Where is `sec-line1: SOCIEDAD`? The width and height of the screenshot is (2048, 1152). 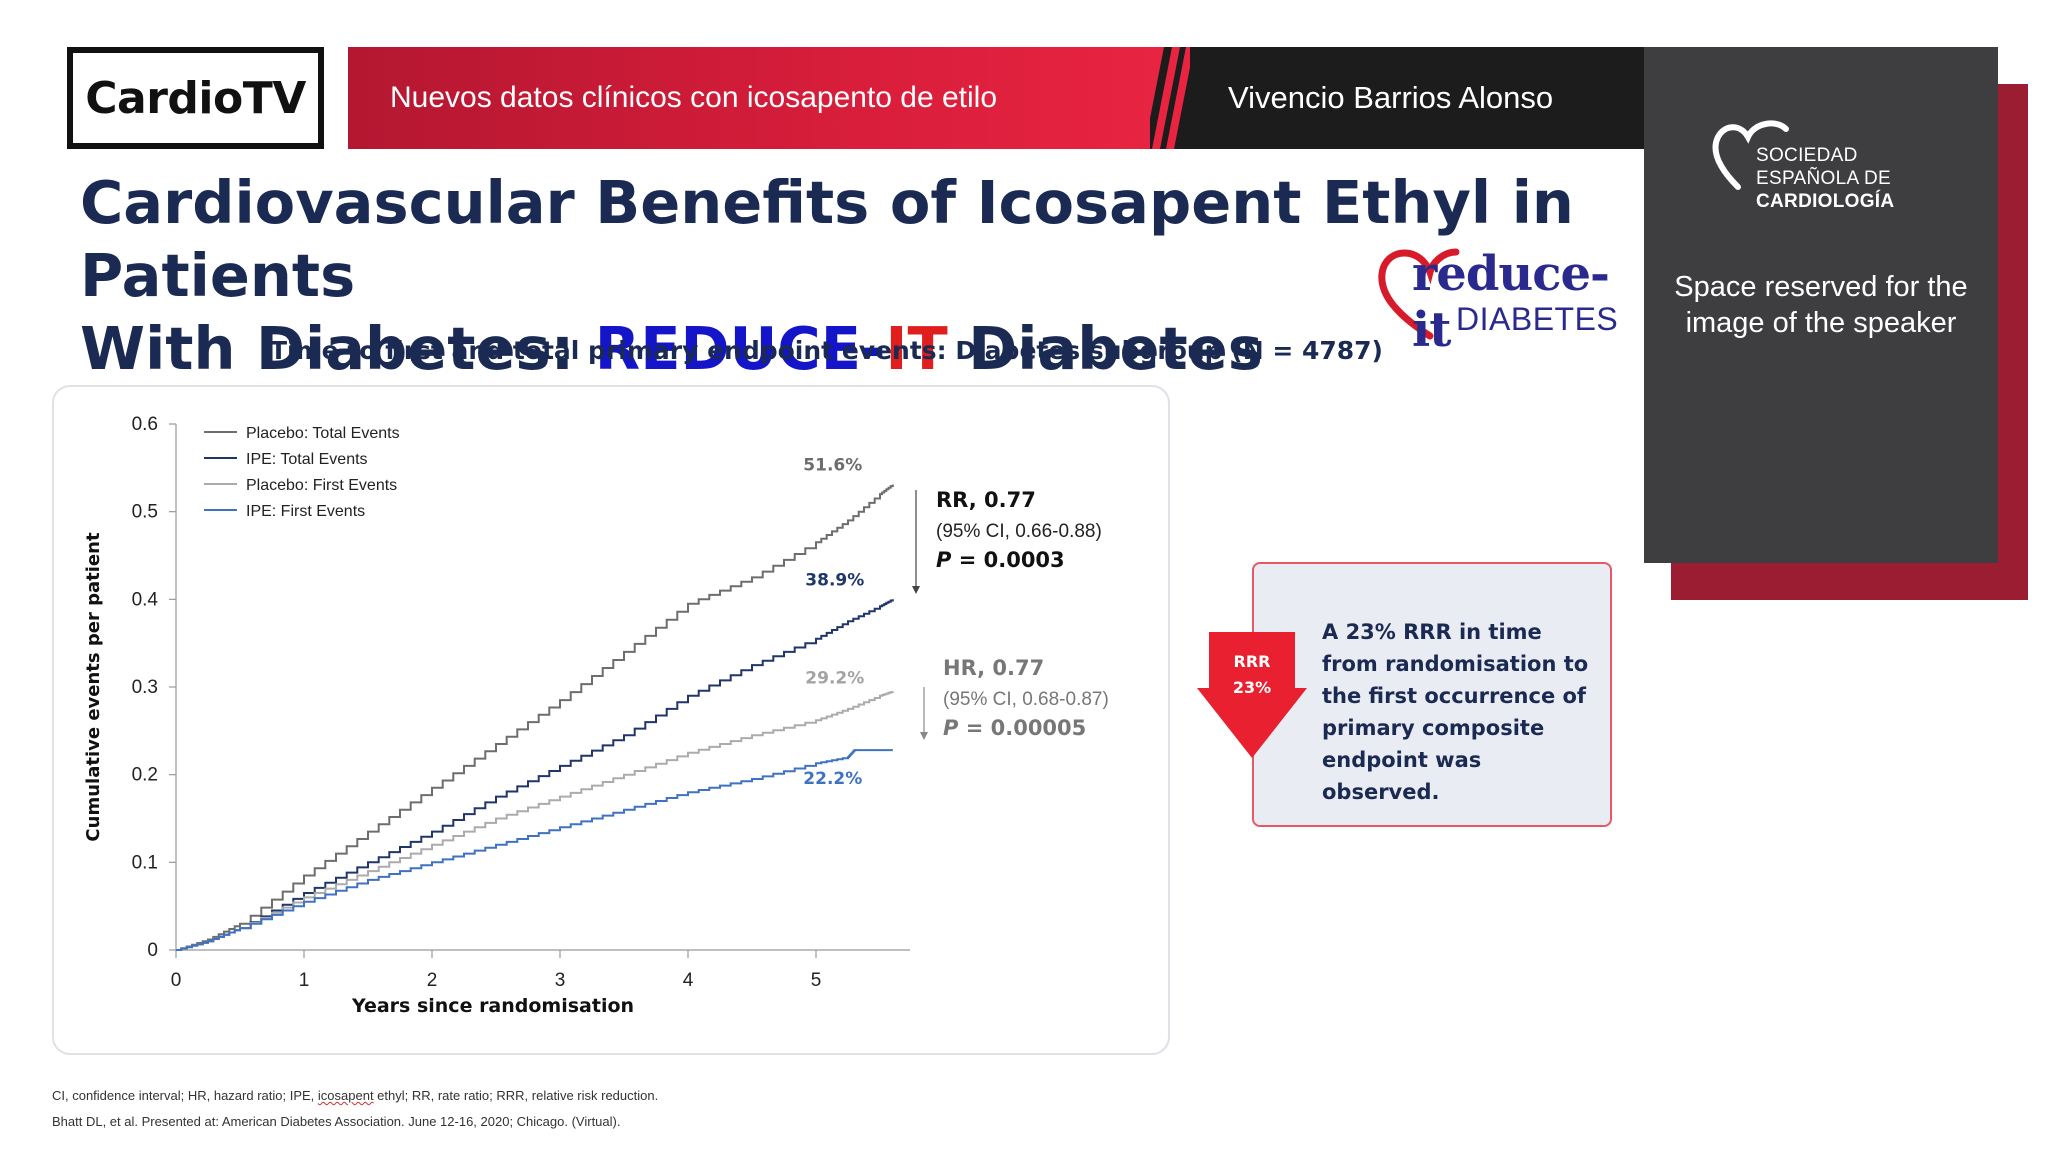 sec-line1: SOCIEDAD is located at coordinates (1807, 155).